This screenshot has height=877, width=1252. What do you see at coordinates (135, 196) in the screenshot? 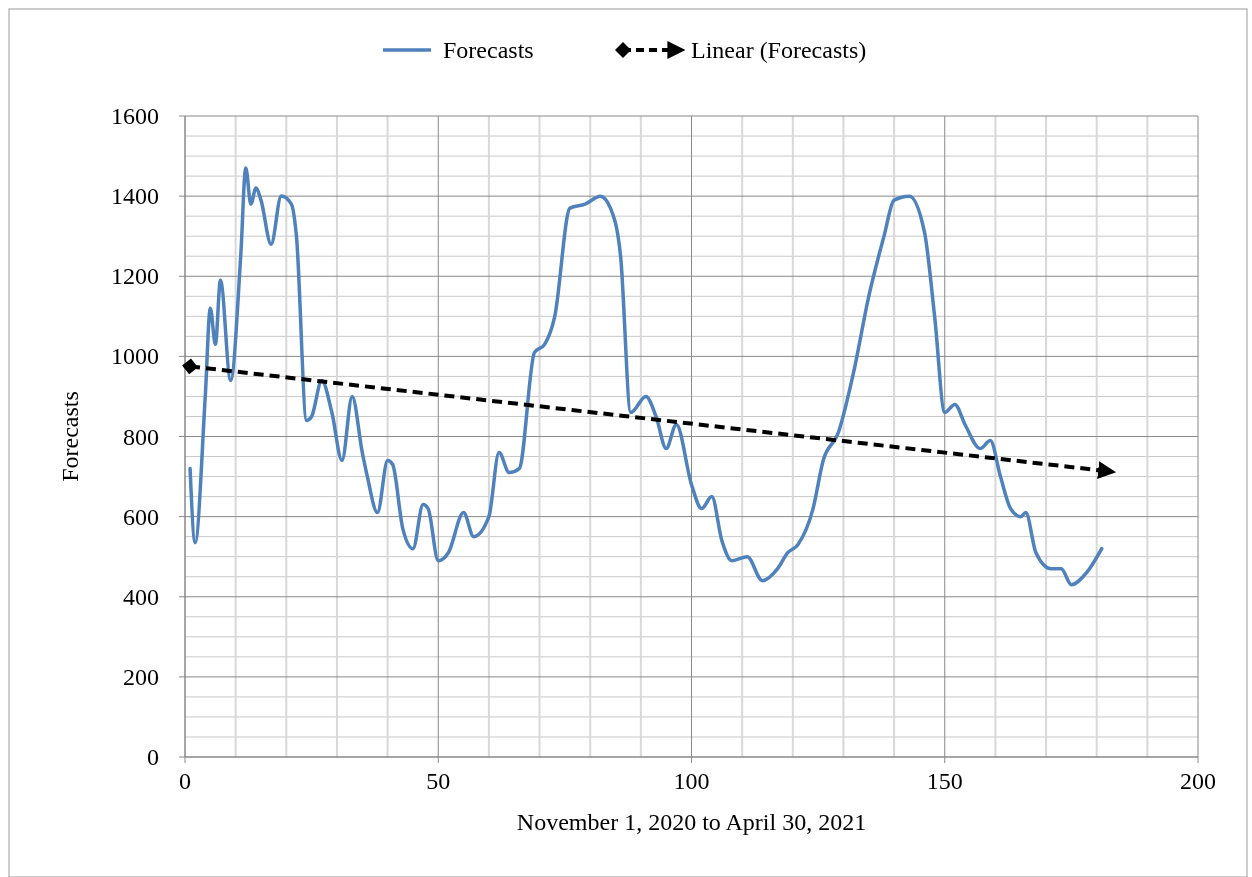
I see `y-tick-label: 1400` at bounding box center [135, 196].